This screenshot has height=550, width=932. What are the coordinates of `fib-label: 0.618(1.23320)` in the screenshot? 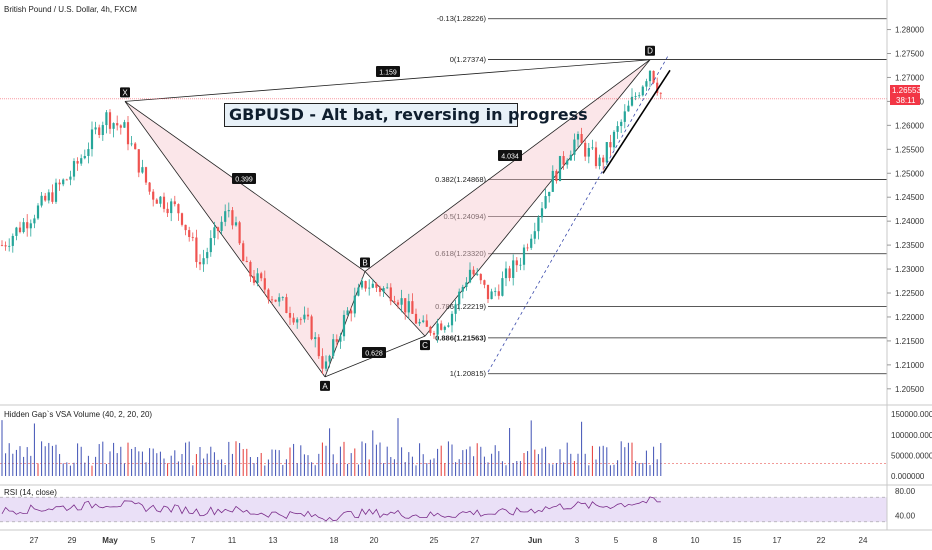 It's located at (460, 253).